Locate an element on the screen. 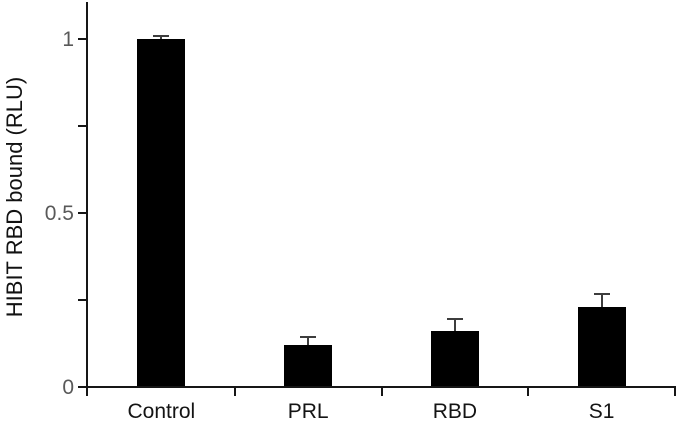  x-category-label: Control is located at coordinates (161, 411).